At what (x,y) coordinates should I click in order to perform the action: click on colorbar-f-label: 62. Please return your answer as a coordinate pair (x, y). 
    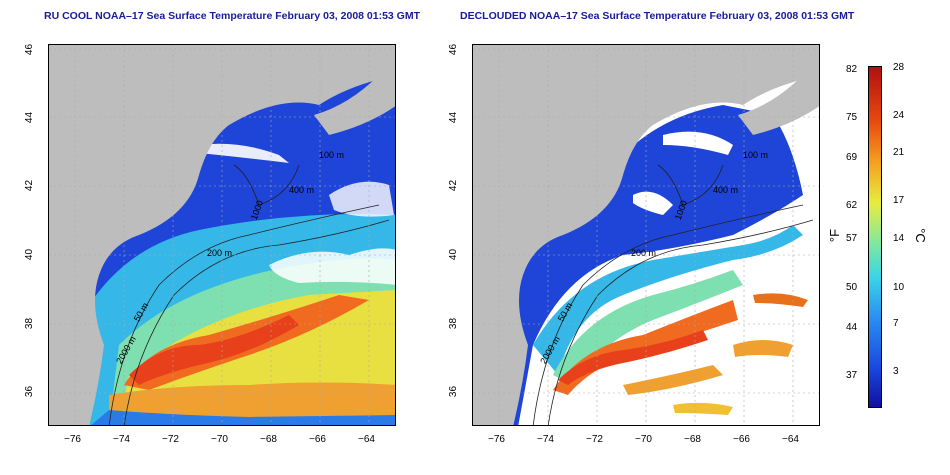
    Looking at the image, I should click on (852, 205).